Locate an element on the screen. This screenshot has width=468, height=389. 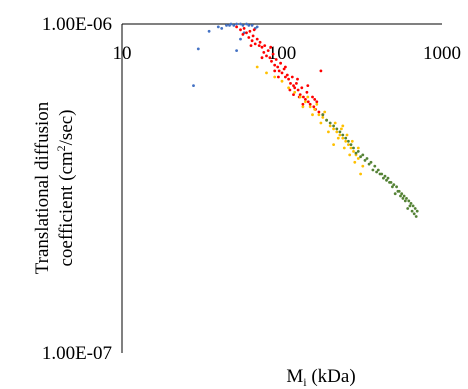
x-axis-title: Mi (kDa) is located at coordinates (320, 377).